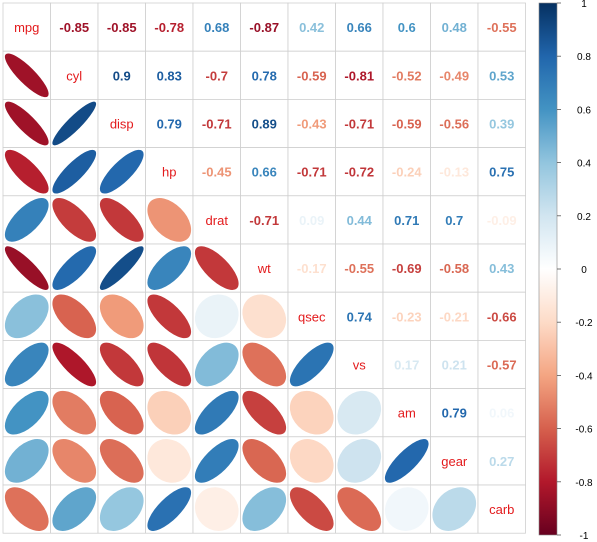 Image resolution: width=597 pixels, height=542 pixels. I want to click on correlation-value: 0.44, so click(360, 220).